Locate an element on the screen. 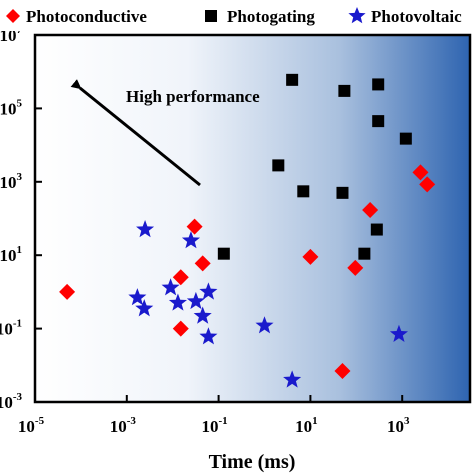 The height and width of the screenshot is (474, 474). x-tick-label: 10⁻⁵ is located at coordinates (31, 425).